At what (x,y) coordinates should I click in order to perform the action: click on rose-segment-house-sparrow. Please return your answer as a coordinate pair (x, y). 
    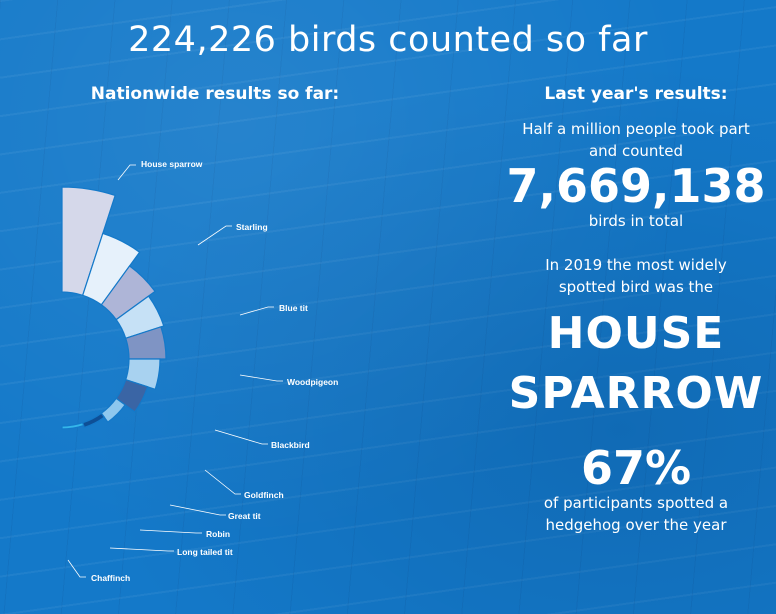
    Looking at the image, I should click on (88, 241).